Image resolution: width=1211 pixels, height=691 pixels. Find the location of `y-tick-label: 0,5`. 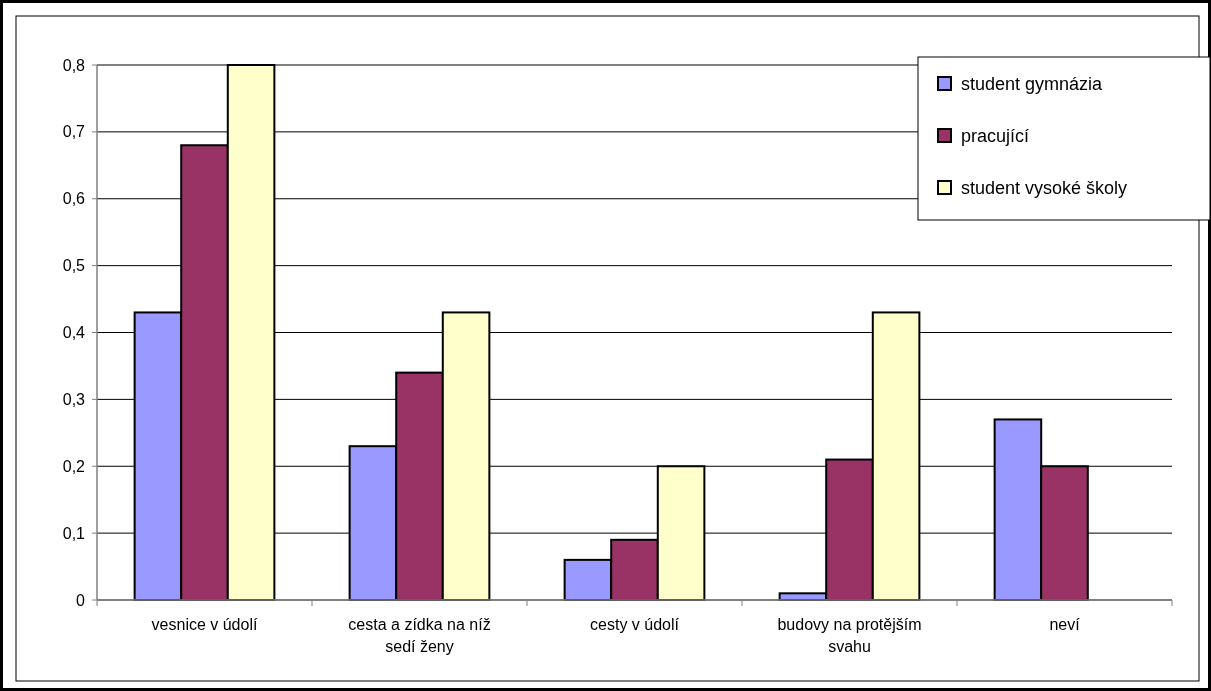

y-tick-label: 0,5 is located at coordinates (74, 266).